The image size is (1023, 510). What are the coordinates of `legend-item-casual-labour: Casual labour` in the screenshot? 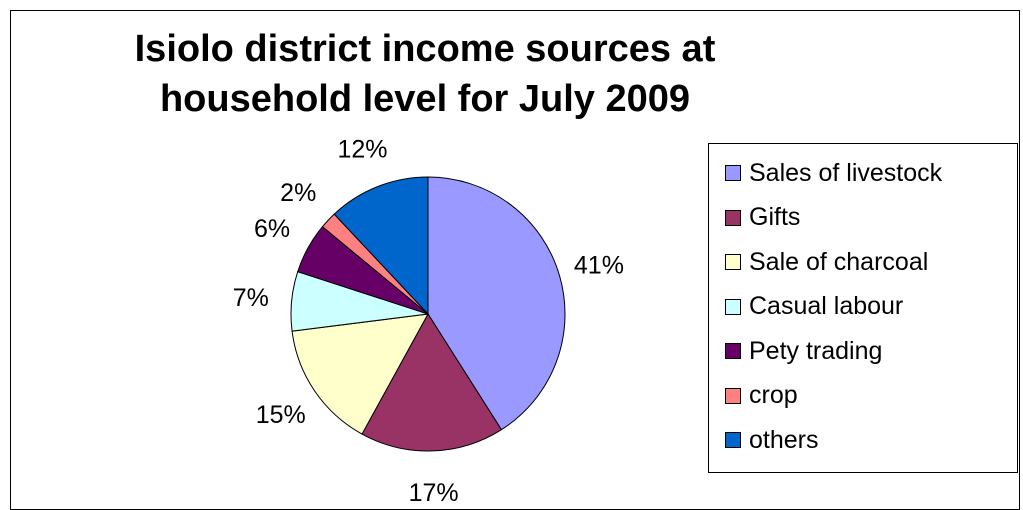 It's located at (814, 307).